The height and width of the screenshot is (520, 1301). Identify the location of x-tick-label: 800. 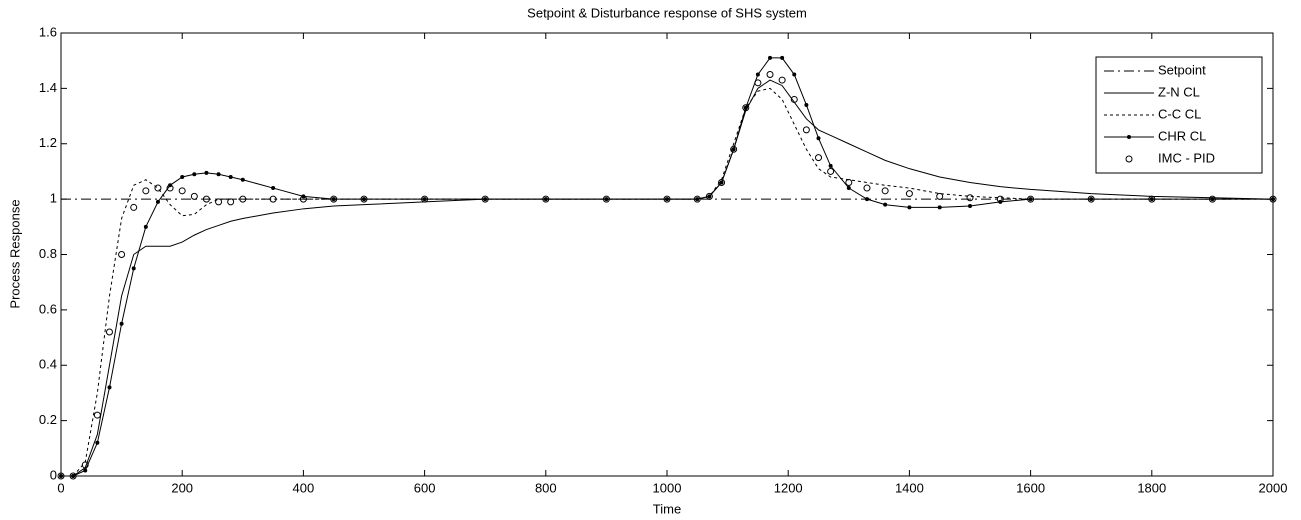
(546, 487).